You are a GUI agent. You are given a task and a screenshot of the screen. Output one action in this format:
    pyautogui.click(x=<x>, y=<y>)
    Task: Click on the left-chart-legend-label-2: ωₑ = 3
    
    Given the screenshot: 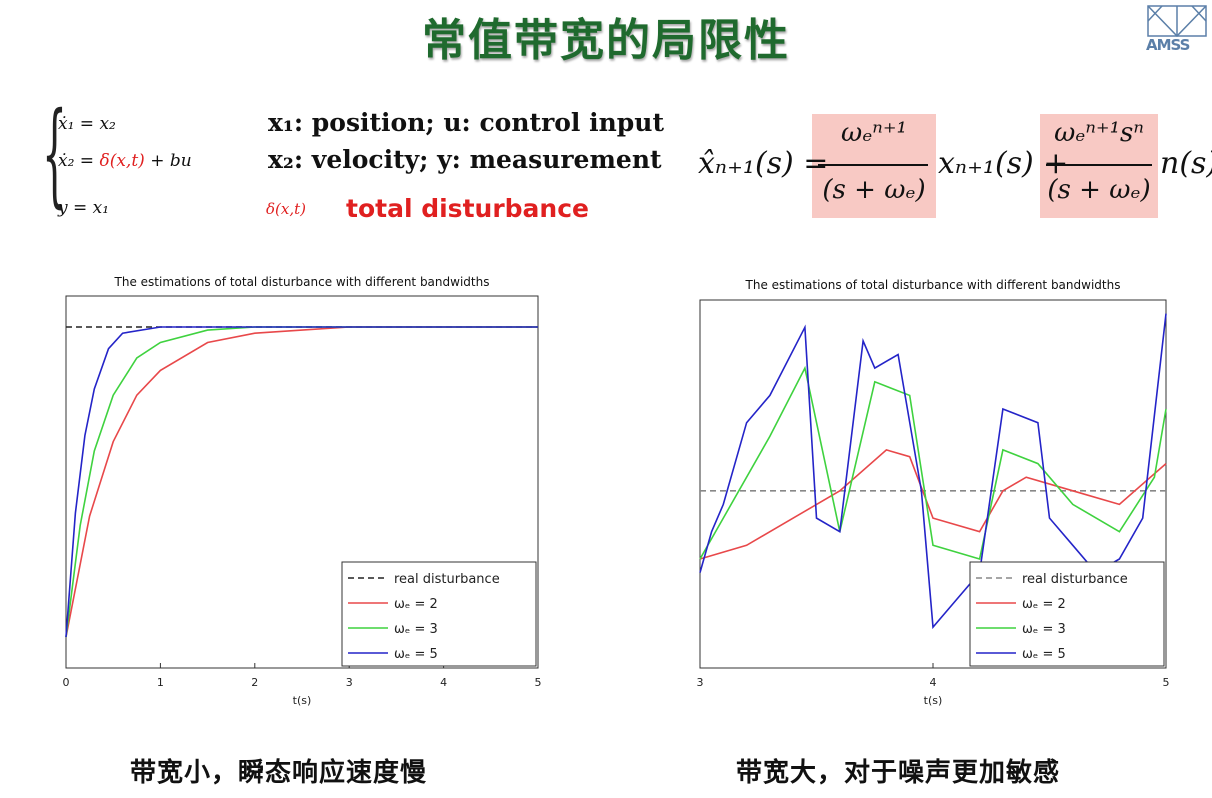 What is the action you would take?
    pyautogui.click(x=416, y=629)
    